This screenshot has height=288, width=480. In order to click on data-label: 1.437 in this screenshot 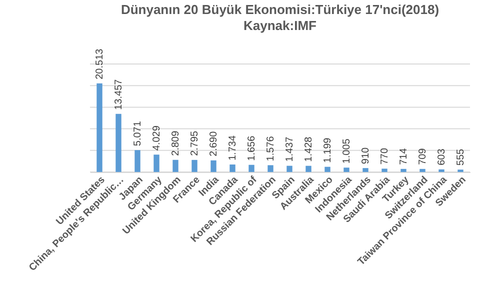, I will do `click(290, 149)`.